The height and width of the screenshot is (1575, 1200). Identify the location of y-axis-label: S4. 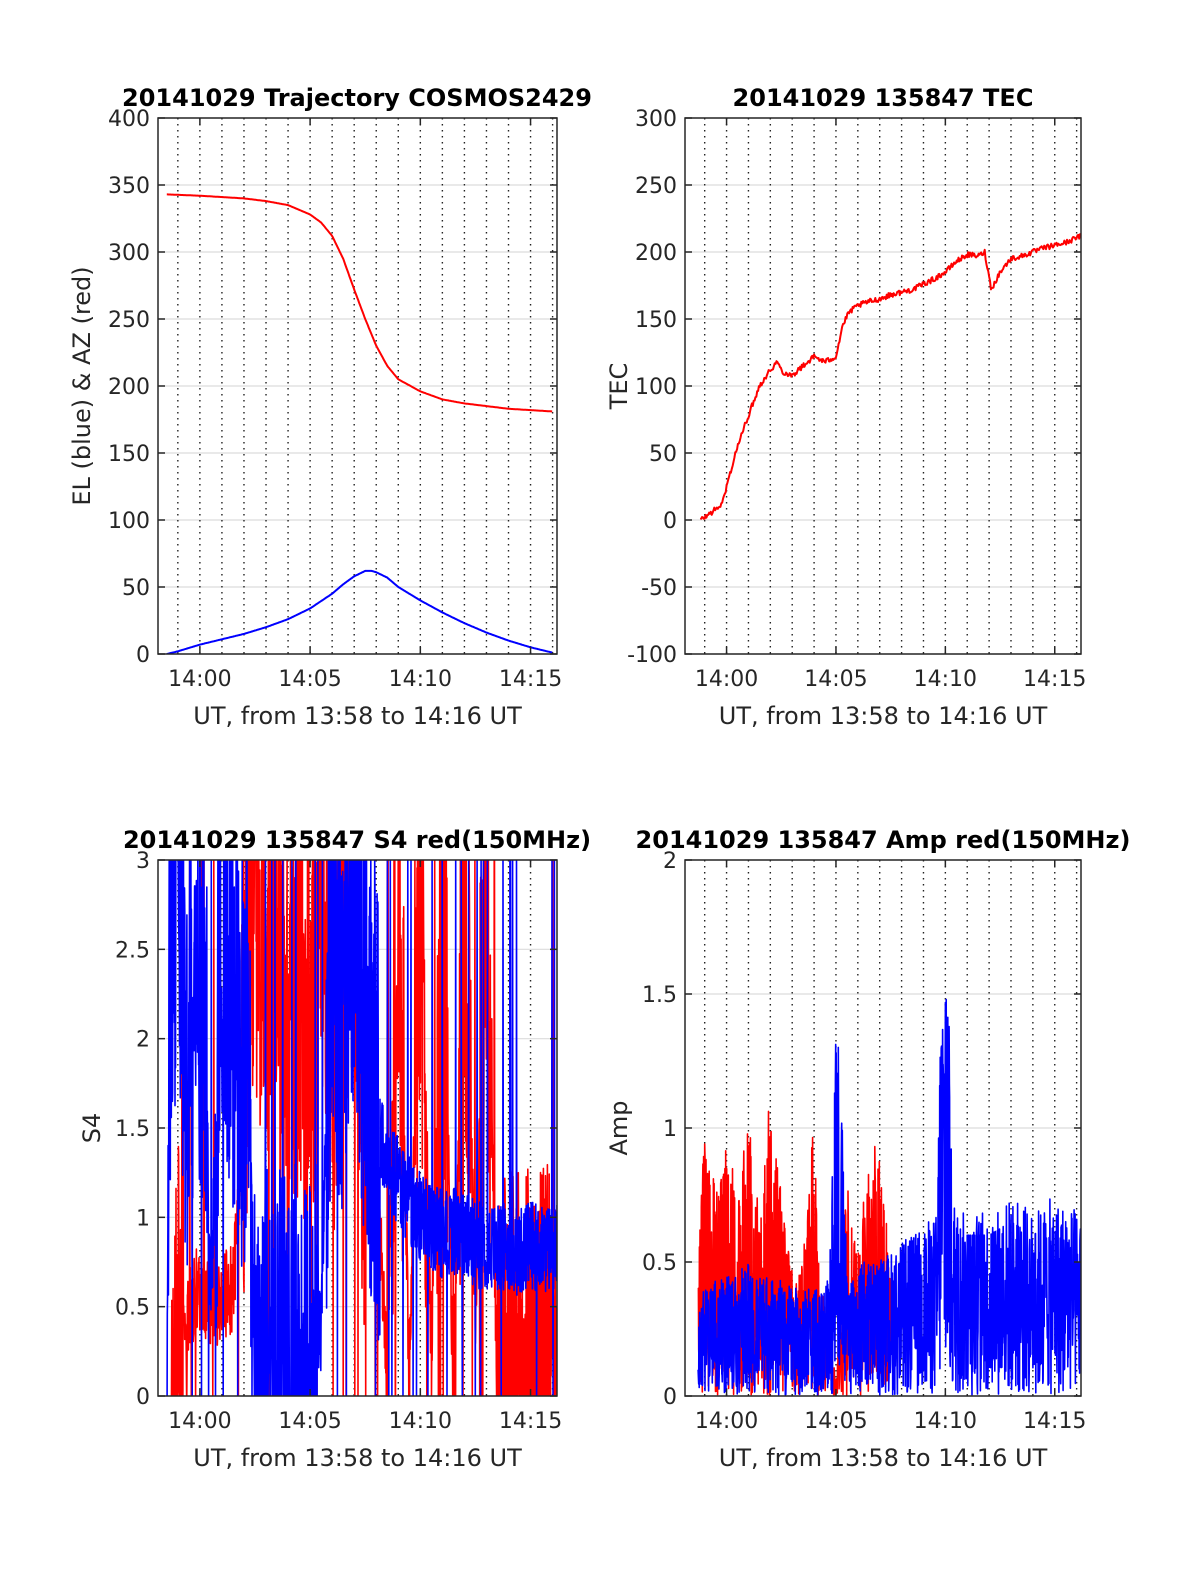
(92, 1128).